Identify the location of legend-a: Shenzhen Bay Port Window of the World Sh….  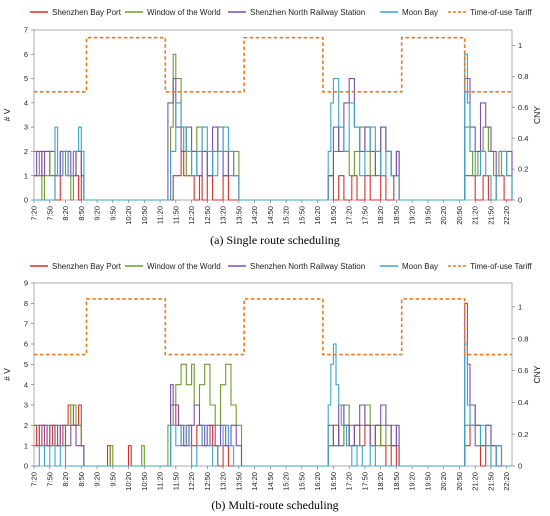
(281, 12).